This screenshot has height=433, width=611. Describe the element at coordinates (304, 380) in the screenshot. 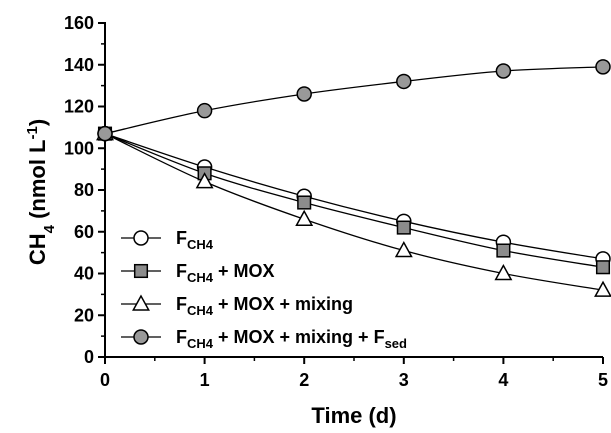

I see `x-tick-label: 2` at that location.